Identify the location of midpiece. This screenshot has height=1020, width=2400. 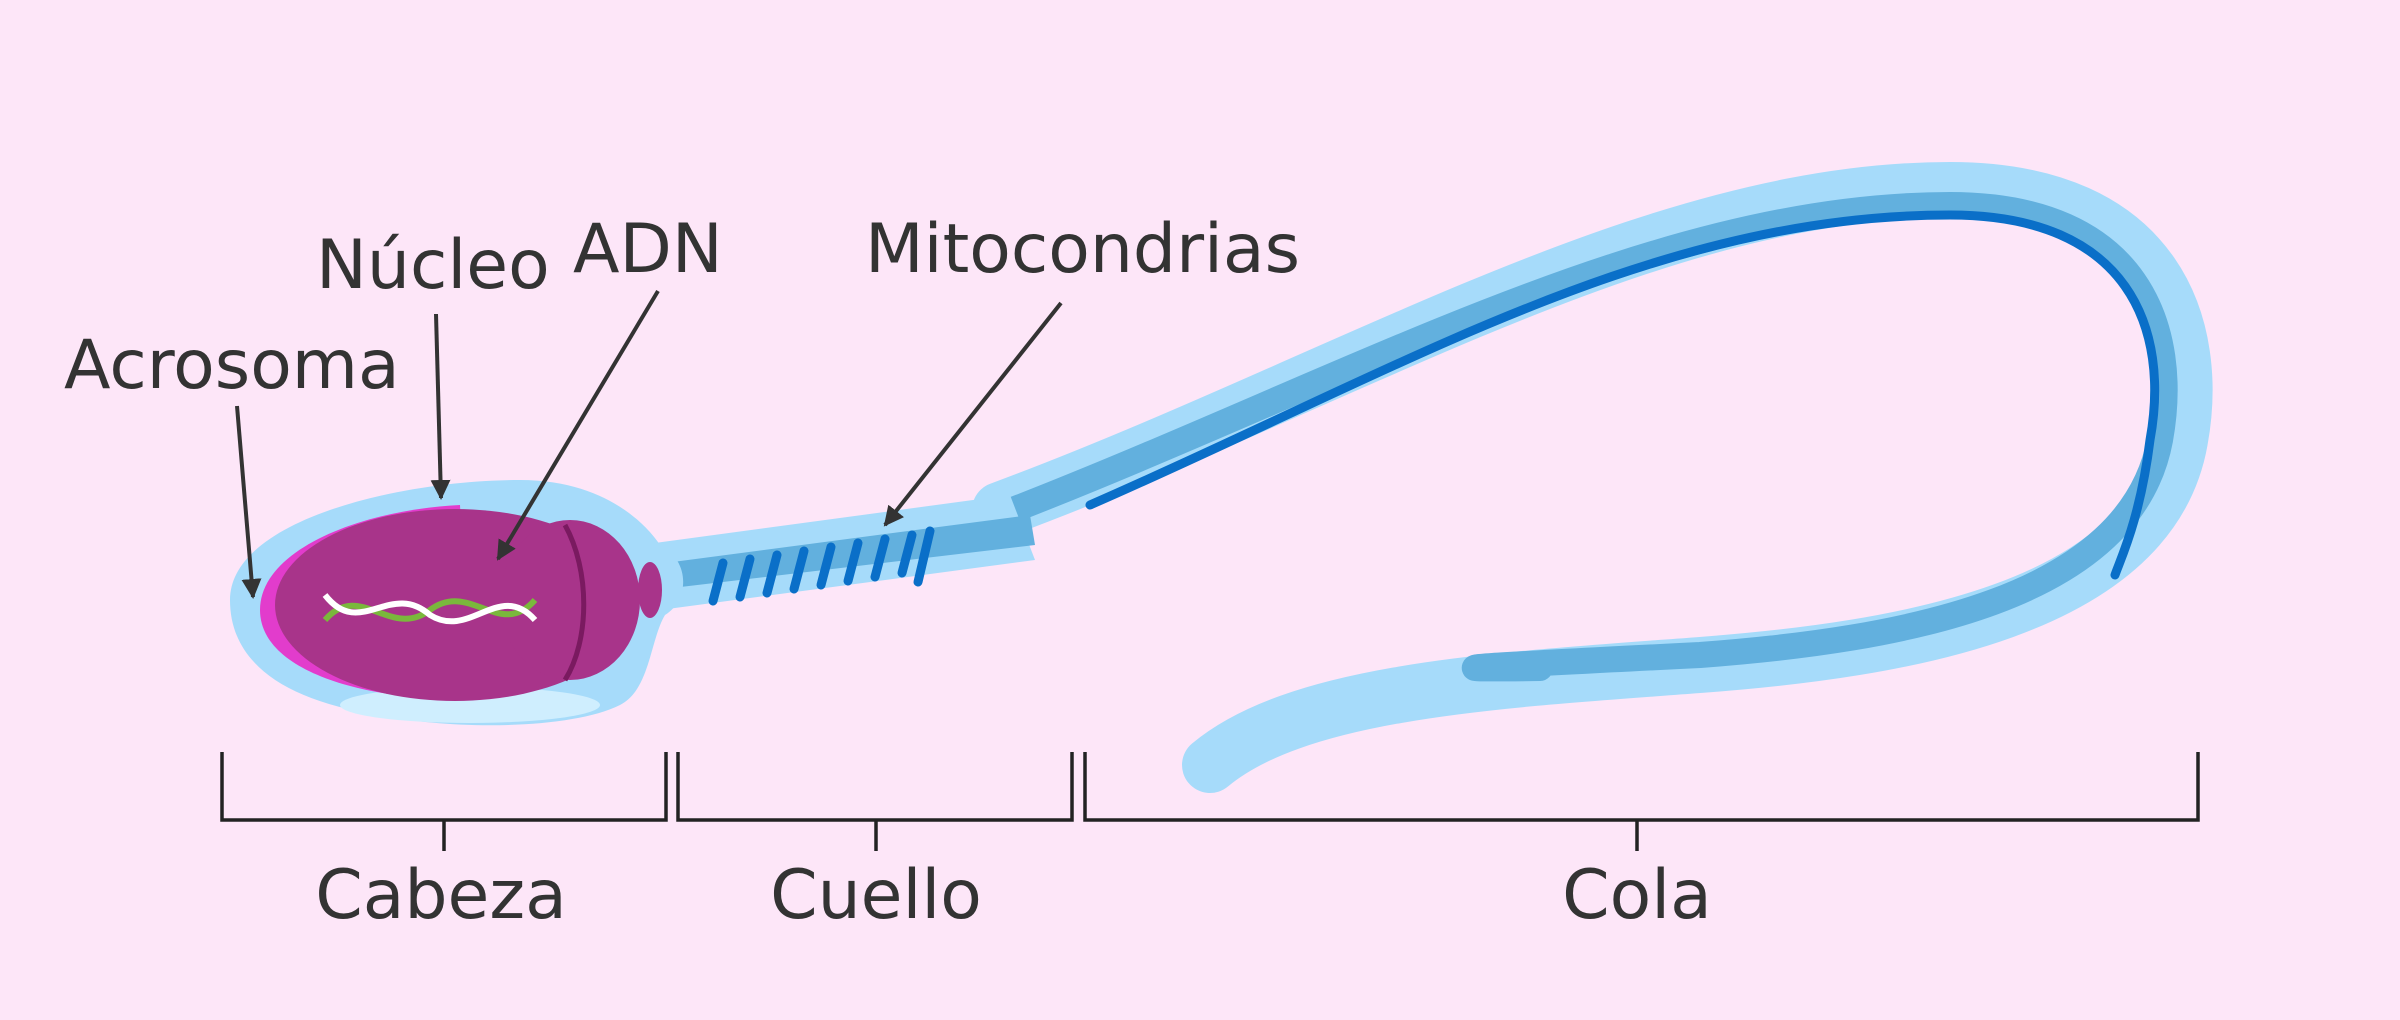
(837, 552).